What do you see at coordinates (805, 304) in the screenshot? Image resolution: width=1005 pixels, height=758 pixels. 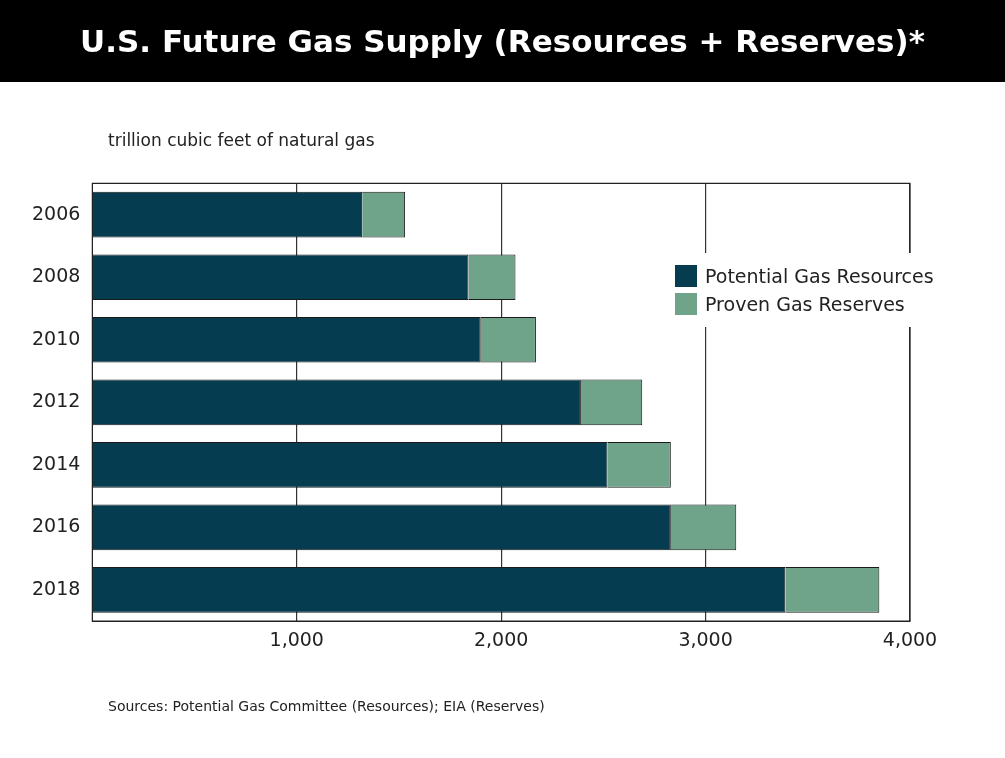 I see `legend-label: Proven Gas Reserves` at bounding box center [805, 304].